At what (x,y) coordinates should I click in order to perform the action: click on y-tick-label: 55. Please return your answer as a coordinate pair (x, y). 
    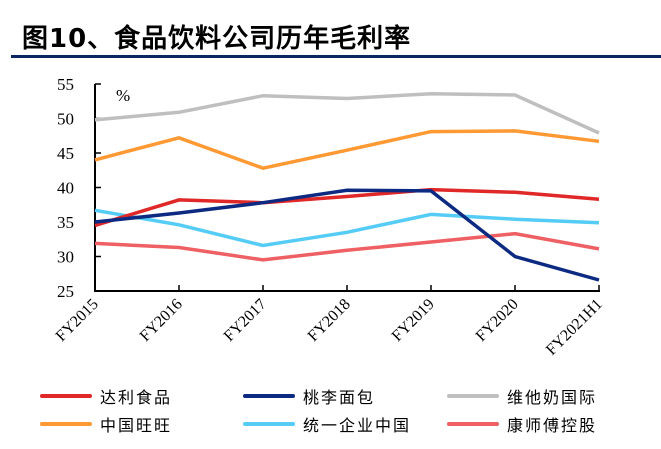
    Looking at the image, I should click on (65, 84).